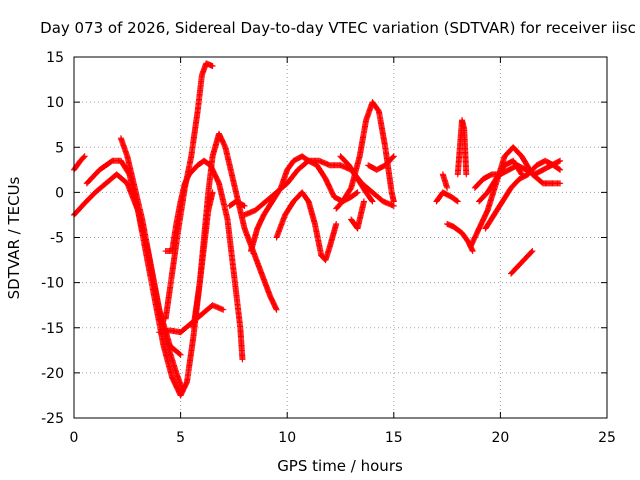 The image size is (640, 480). What do you see at coordinates (340, 466) in the screenshot?
I see `x-axis-title: GPS time / hours` at bounding box center [340, 466].